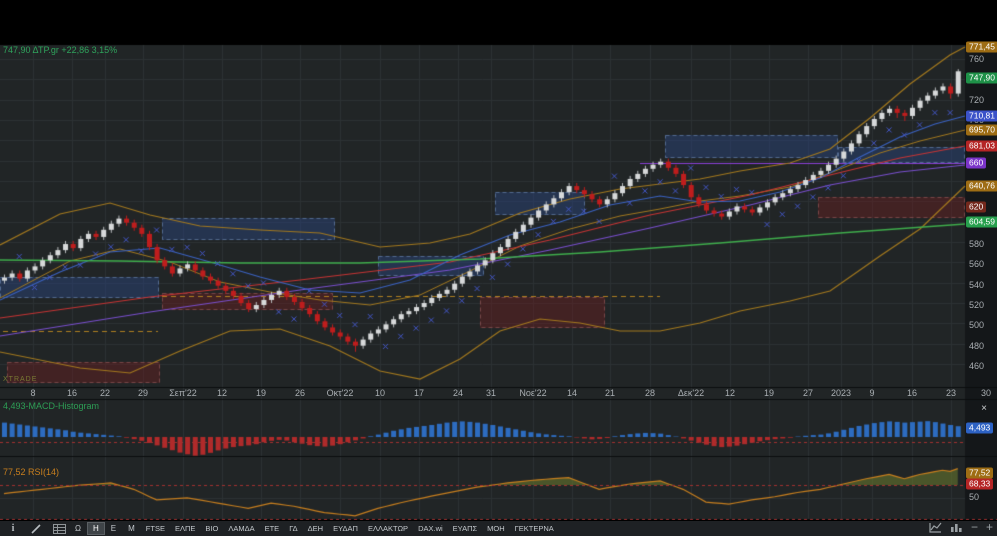 The width and height of the screenshot is (997, 536). What do you see at coordinates (974, 527) in the screenshot?
I see `zoom-out-button: −` at bounding box center [974, 527].